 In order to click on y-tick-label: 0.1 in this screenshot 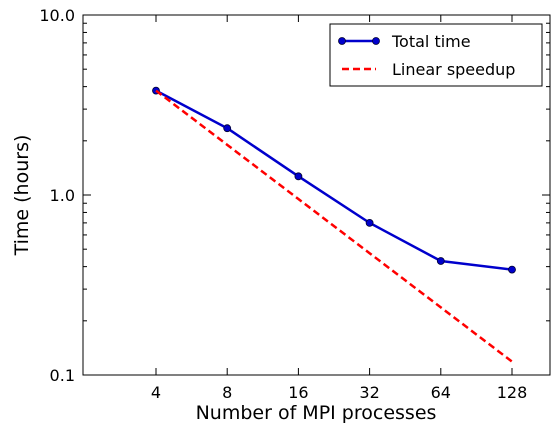, I will do `click(62, 375)`.